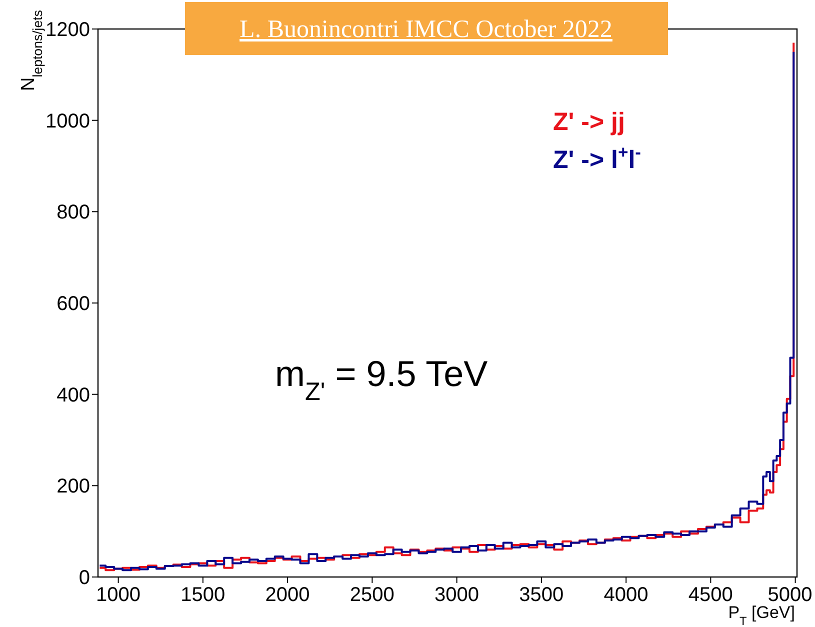 This screenshot has width=815, height=627. What do you see at coordinates (790, 595) in the screenshot?
I see `x-tick-label: 5000` at bounding box center [790, 595].